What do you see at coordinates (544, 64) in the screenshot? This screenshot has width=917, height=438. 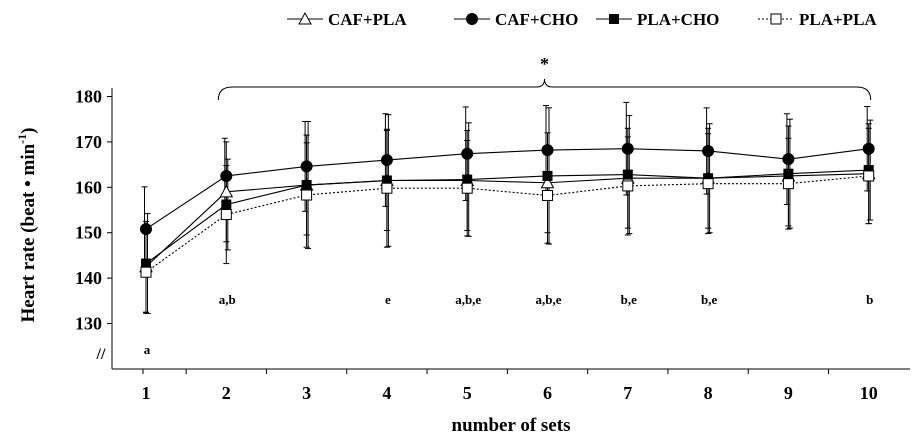 I see `significance-asterisk: *` at bounding box center [544, 64].